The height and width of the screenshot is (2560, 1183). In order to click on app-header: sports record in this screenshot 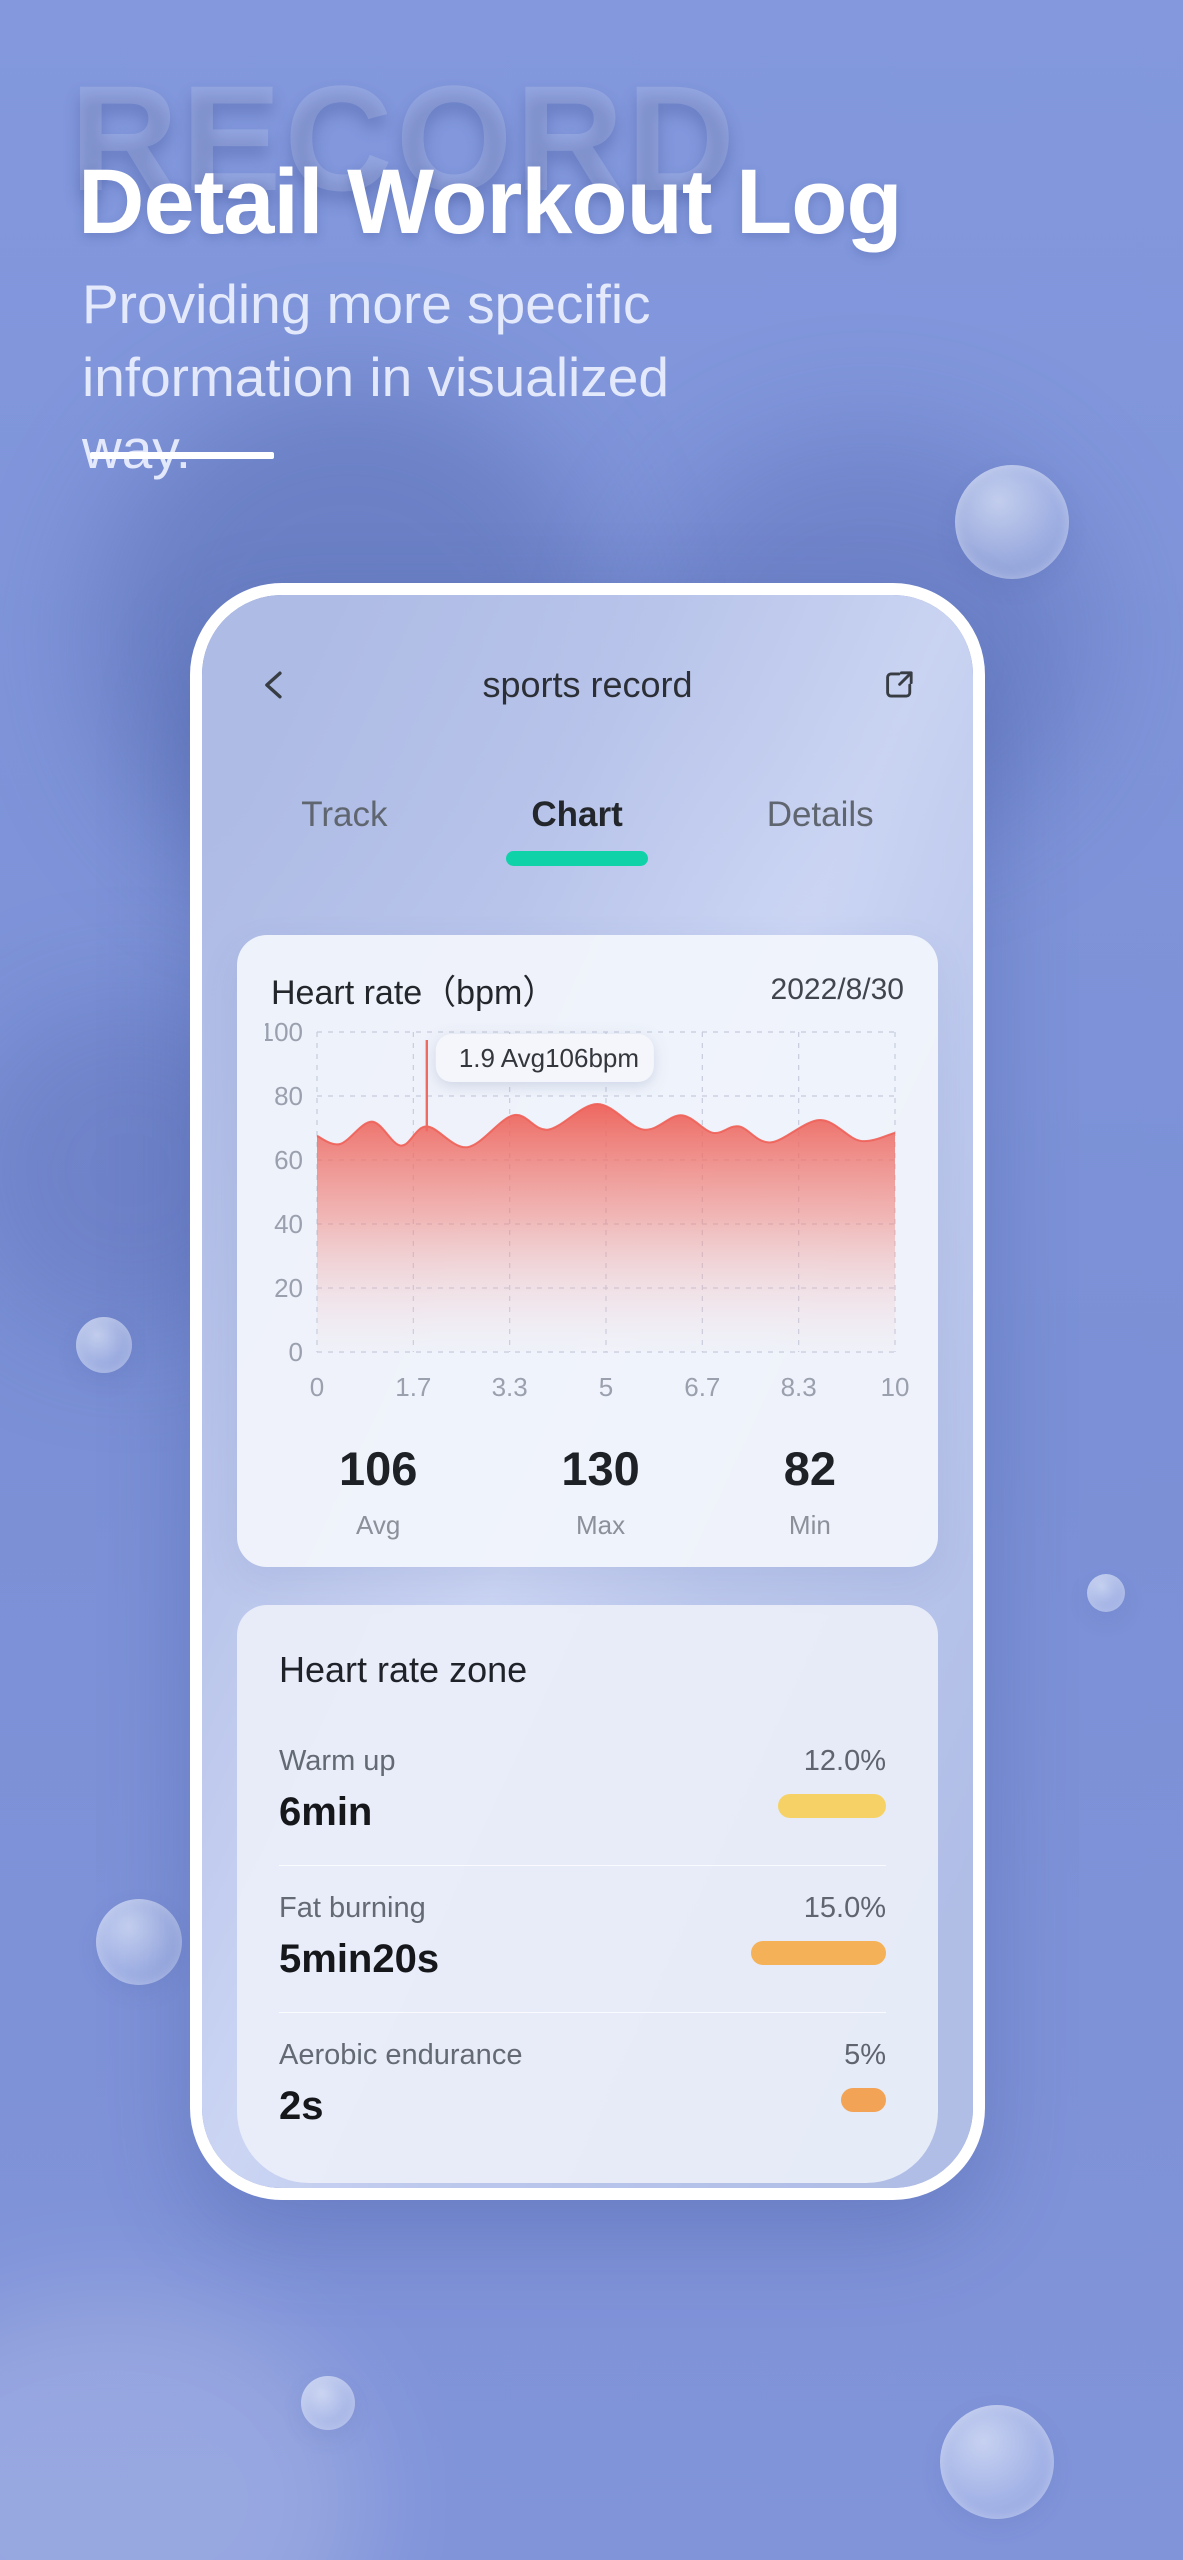, I will do `click(587, 685)`.